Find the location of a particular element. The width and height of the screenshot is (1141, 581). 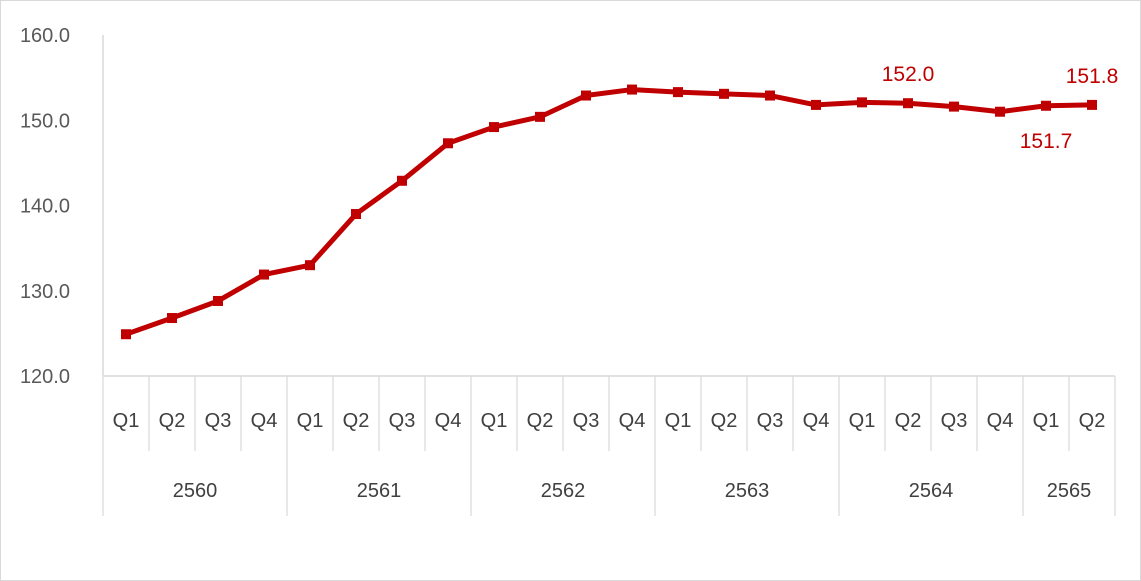

x-tick-label-year: 2562 is located at coordinates (563, 491).